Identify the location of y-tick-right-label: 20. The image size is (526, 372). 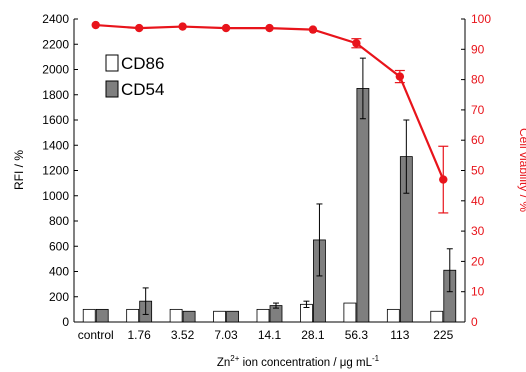
(478, 261).